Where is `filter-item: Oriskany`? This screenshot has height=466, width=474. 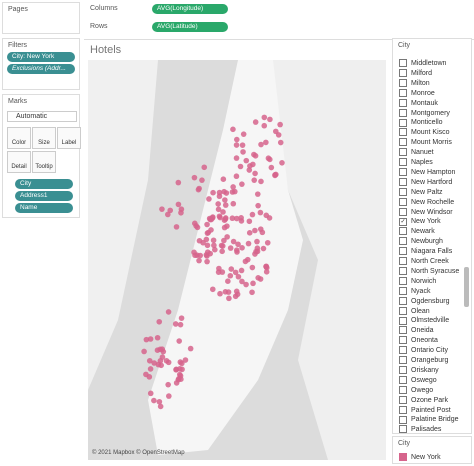
filter-item: Oriskany is located at coordinates (419, 371).